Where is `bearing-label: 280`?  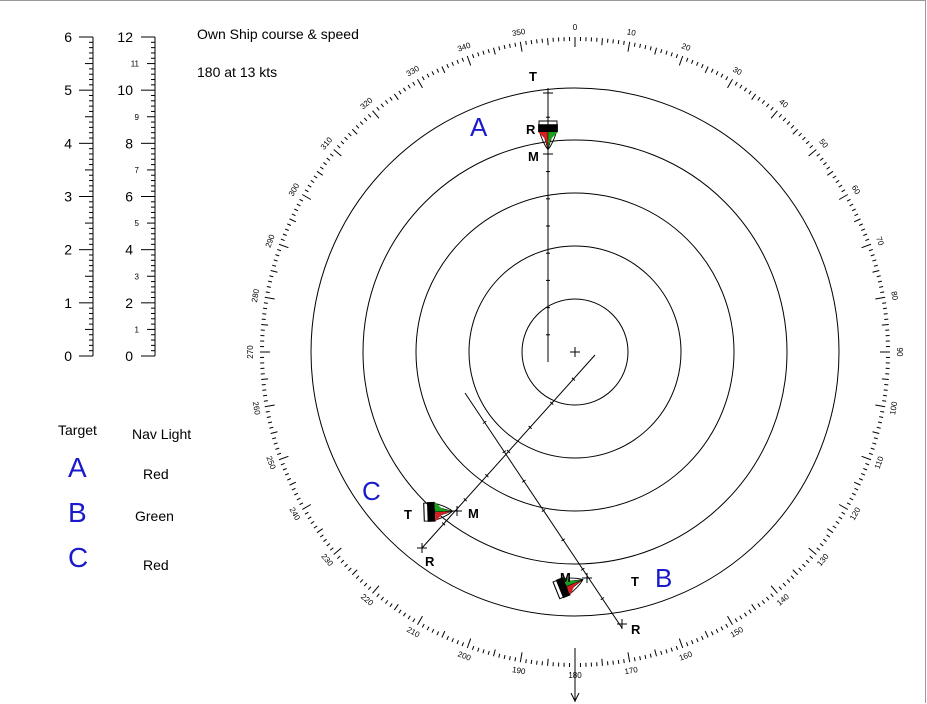 bearing-label: 280 is located at coordinates (255, 295).